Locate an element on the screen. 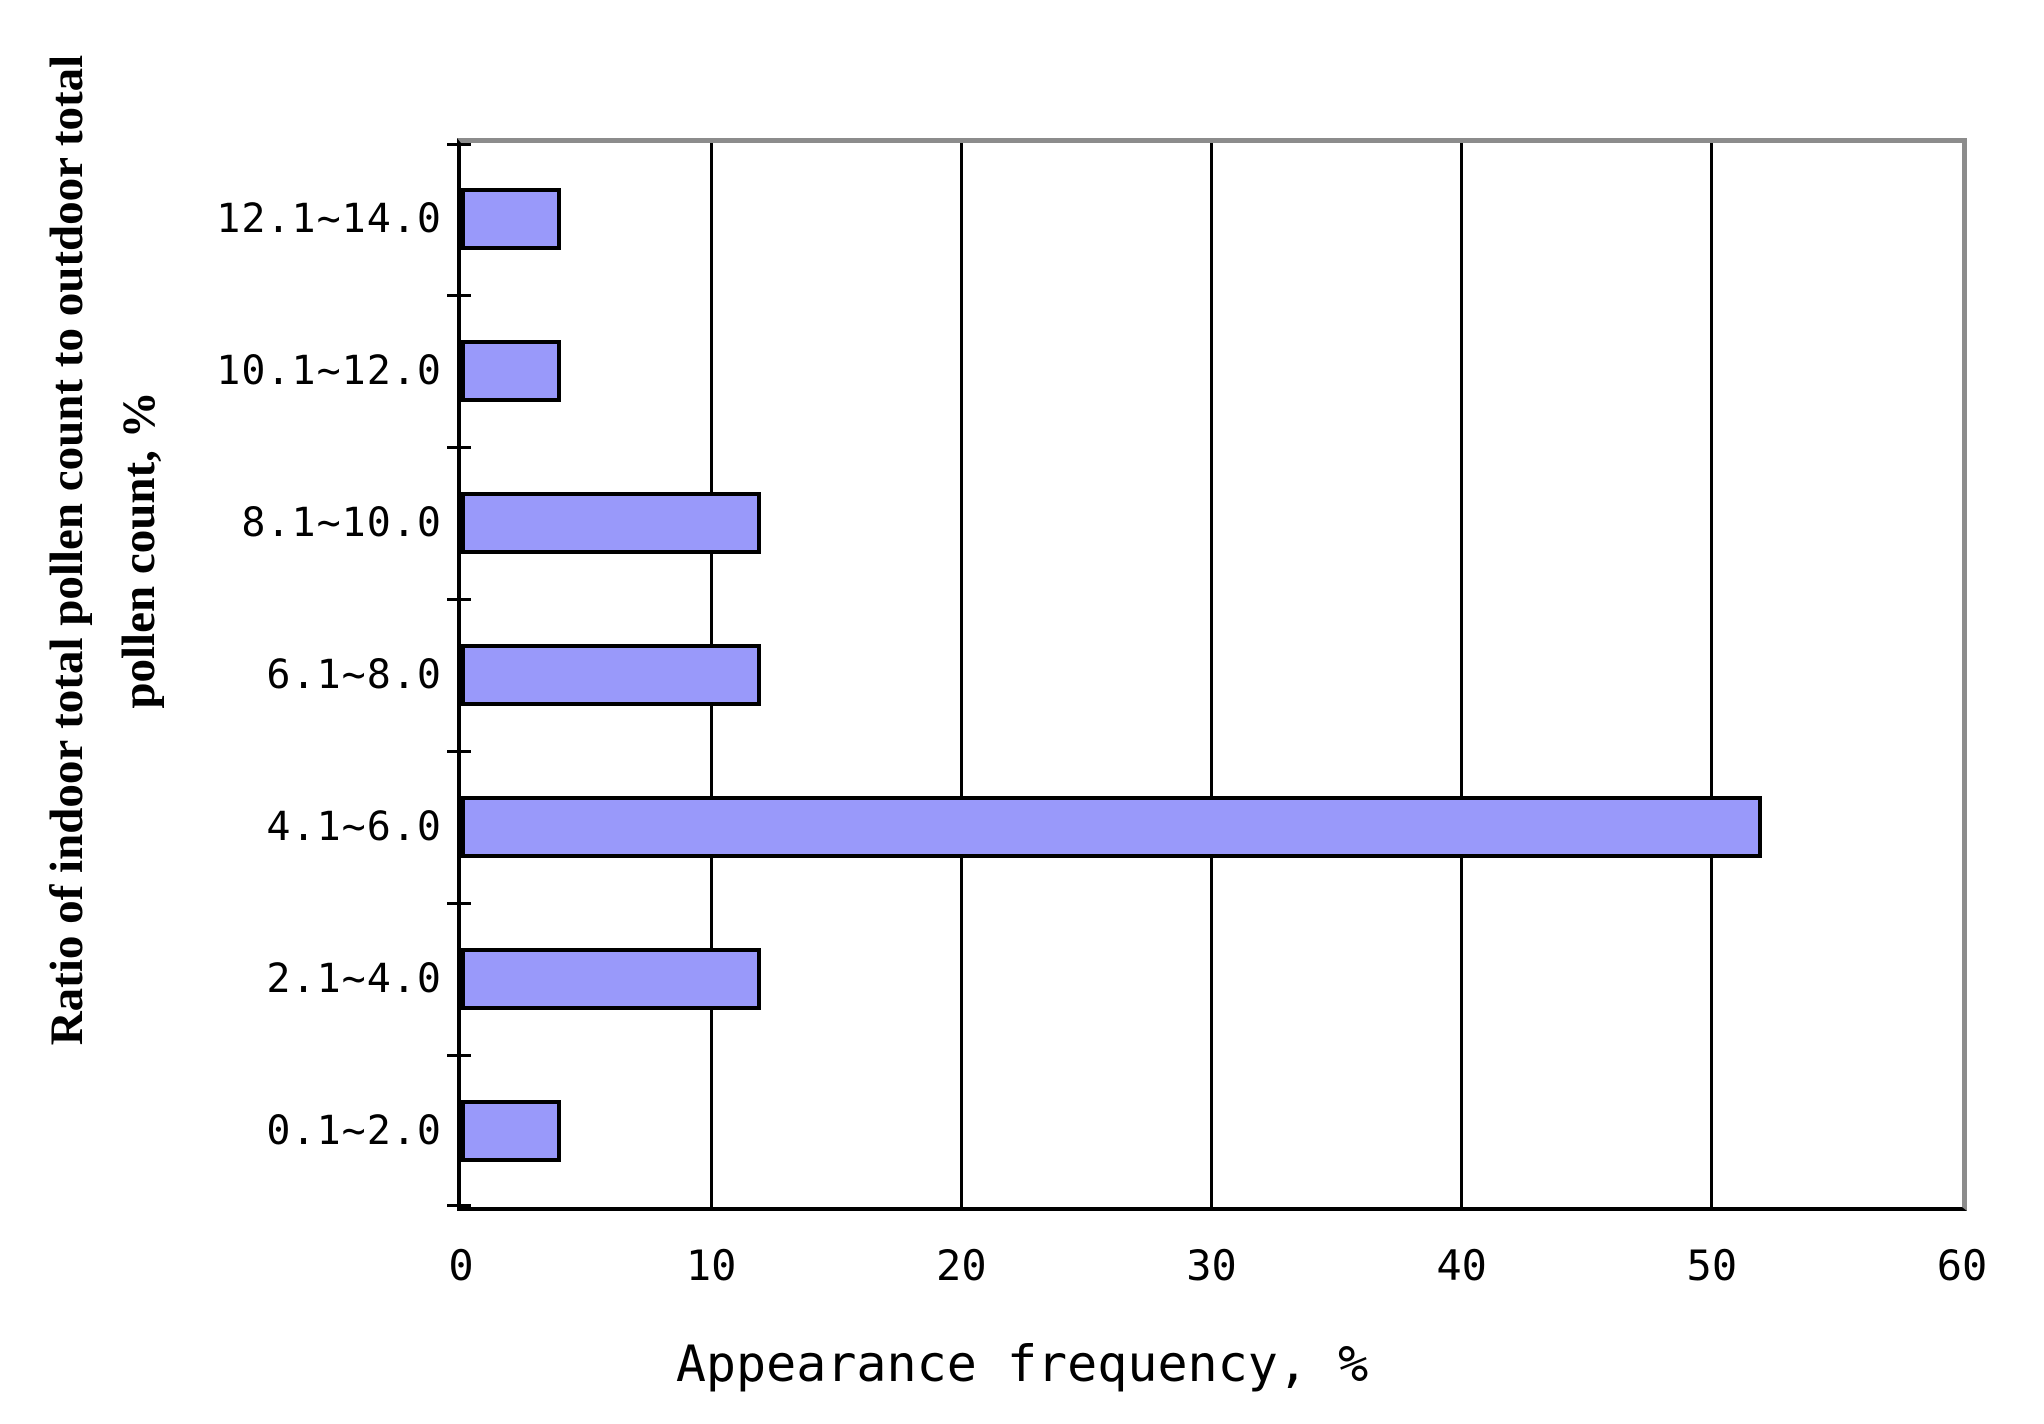 The height and width of the screenshot is (1424, 2044). bar-8.1~10.0 is located at coordinates (611, 523).